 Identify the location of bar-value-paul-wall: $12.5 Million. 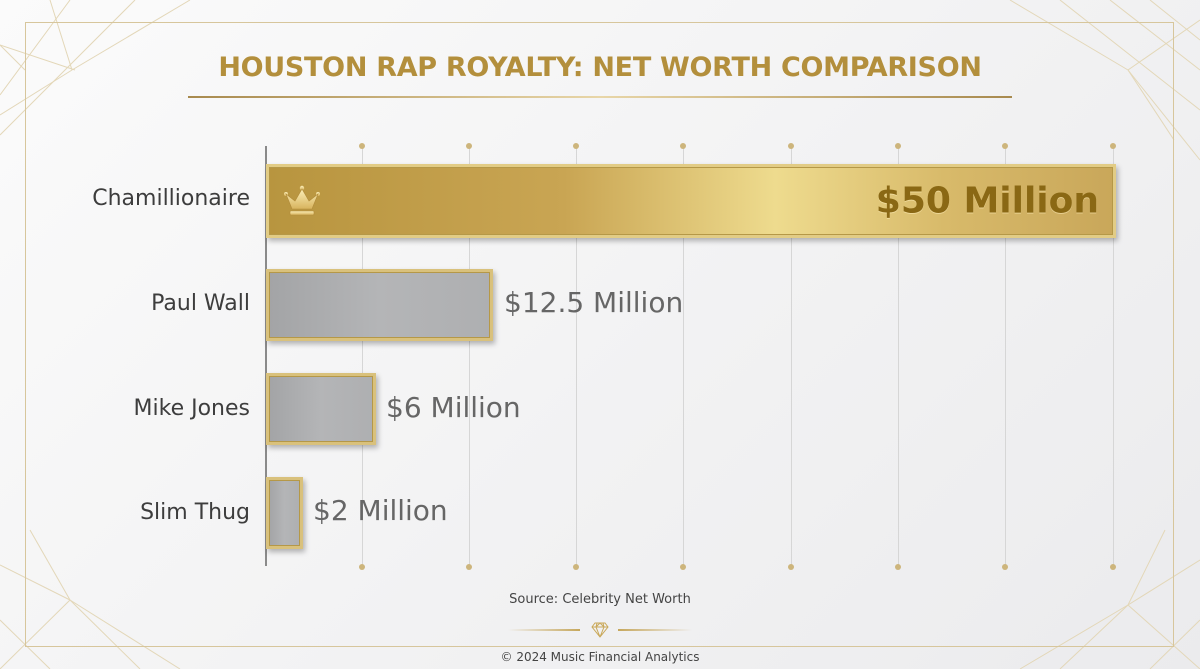
(594, 302).